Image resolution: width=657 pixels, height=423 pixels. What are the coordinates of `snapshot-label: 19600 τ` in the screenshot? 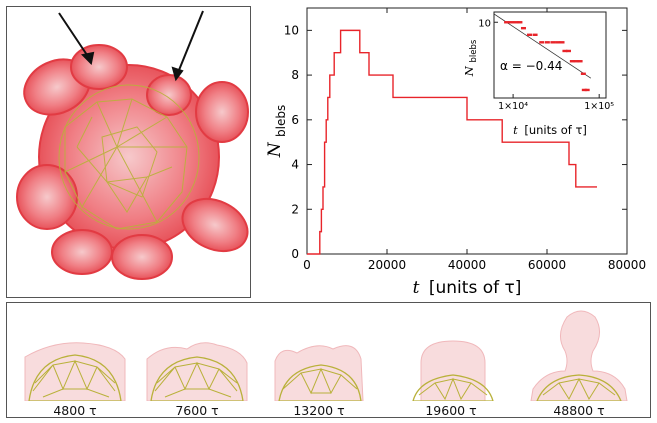 It's located at (451, 410).